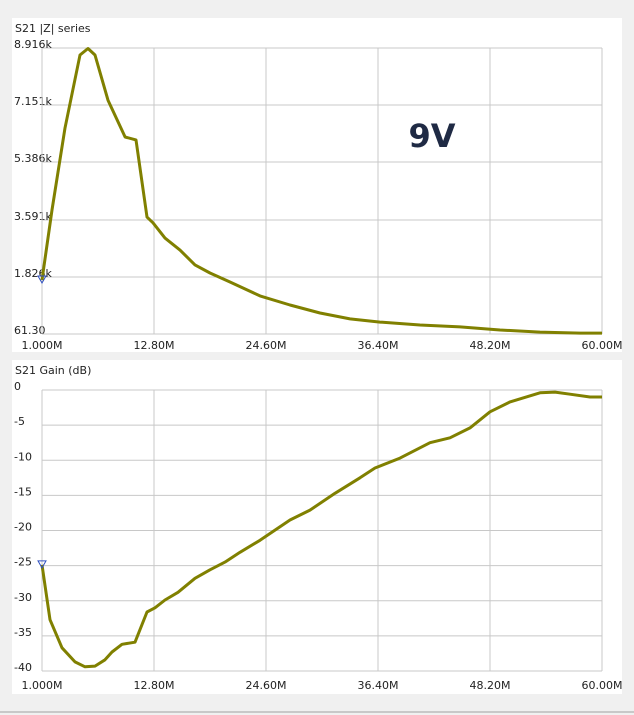 The width and height of the screenshot is (634, 715). I want to click on y-tick-label: -5, so click(19, 421).